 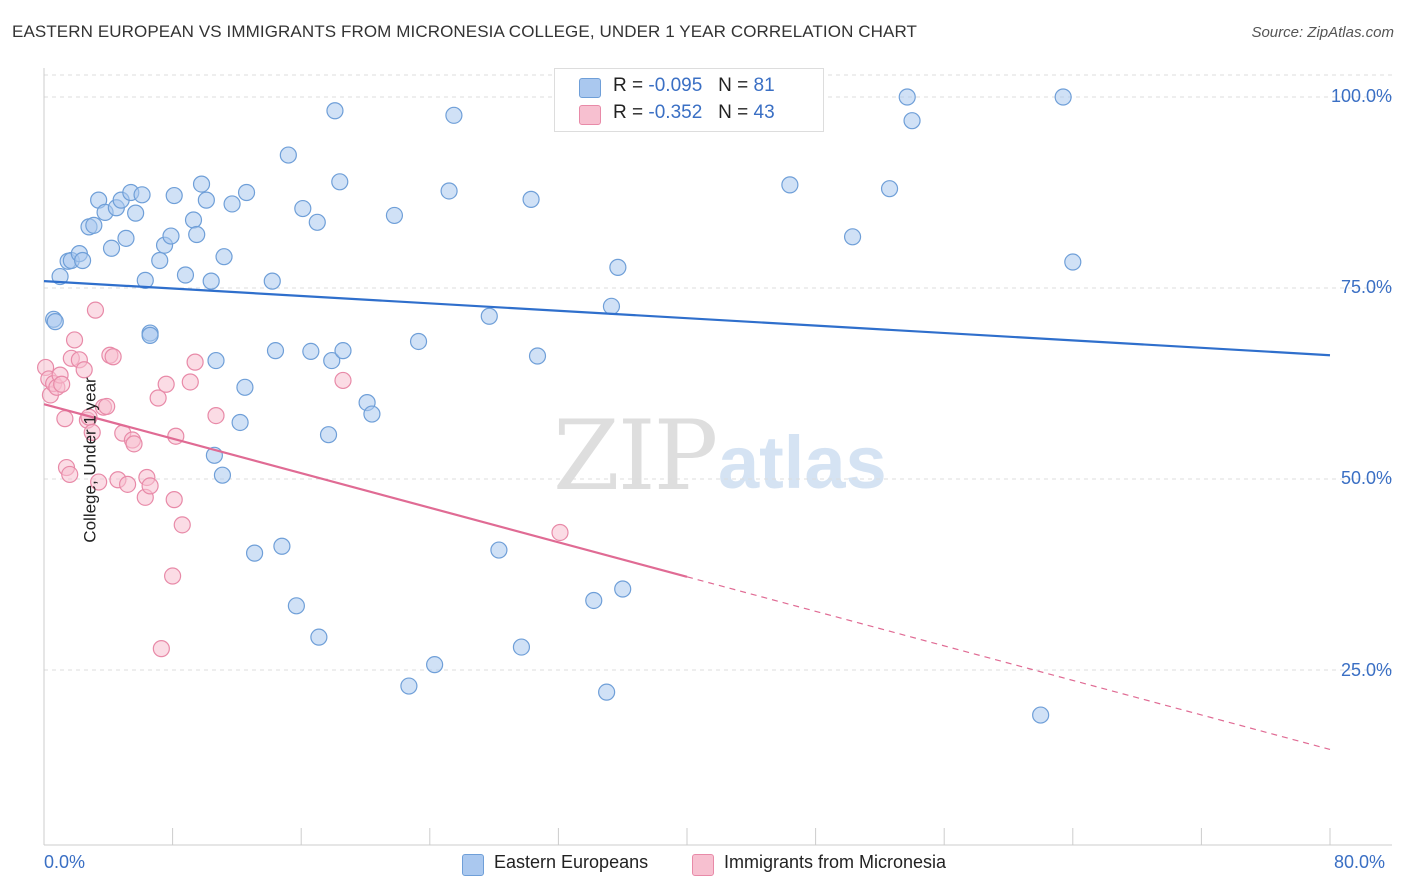 I want to click on y-tick-label: 25.0%, so click(x=1366, y=670).